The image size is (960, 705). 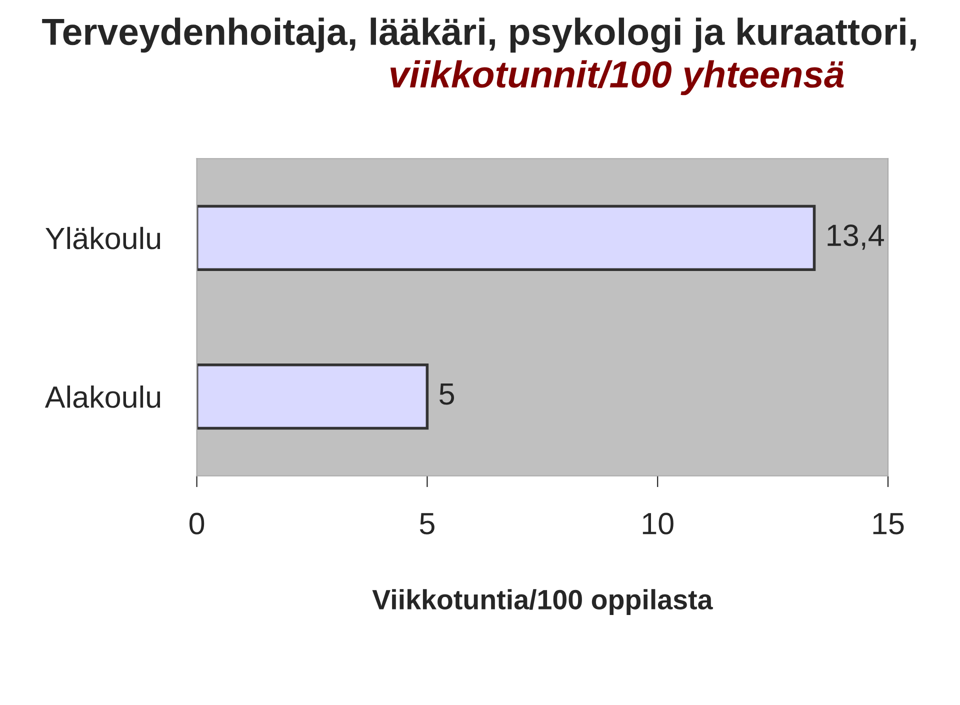 What do you see at coordinates (427, 523) in the screenshot?
I see `x-tick-label: 5` at bounding box center [427, 523].